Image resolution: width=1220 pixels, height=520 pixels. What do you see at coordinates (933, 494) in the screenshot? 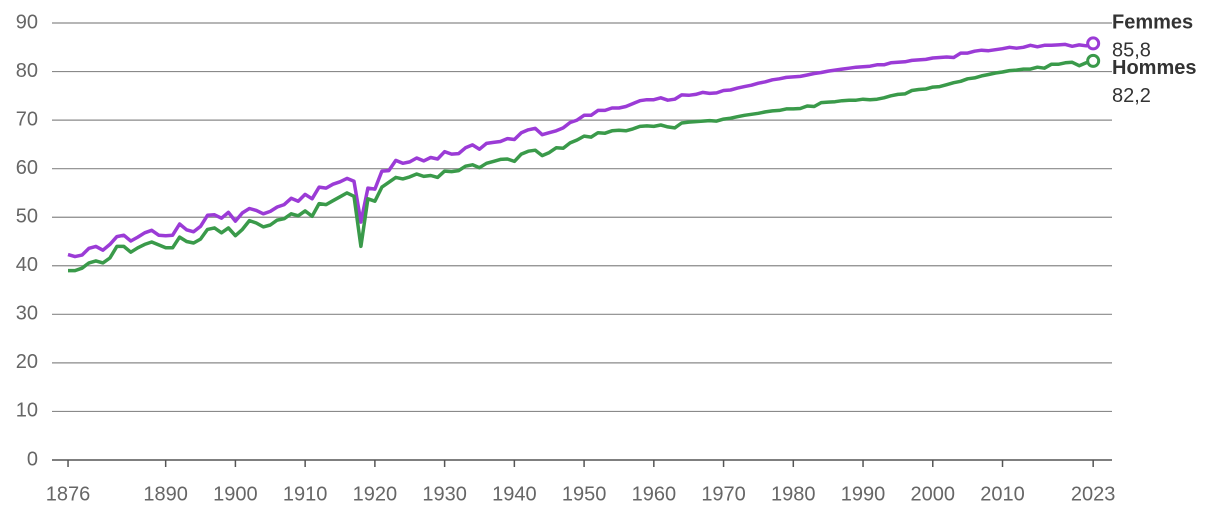
I see `x-tick-label: 2000` at bounding box center [933, 494].